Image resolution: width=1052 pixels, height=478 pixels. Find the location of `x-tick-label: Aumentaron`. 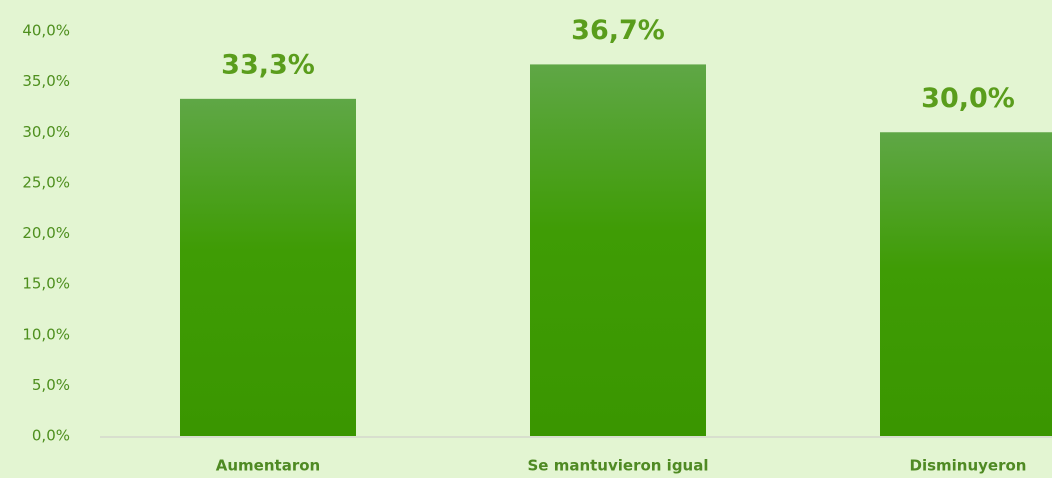

x-tick-label: Aumentaron is located at coordinates (268, 466).